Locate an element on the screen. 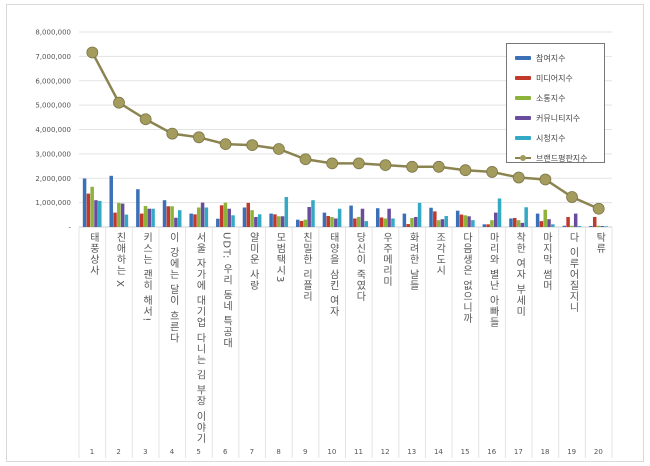 The image size is (650, 466). legend-item: 소통지수 is located at coordinates (540, 98).